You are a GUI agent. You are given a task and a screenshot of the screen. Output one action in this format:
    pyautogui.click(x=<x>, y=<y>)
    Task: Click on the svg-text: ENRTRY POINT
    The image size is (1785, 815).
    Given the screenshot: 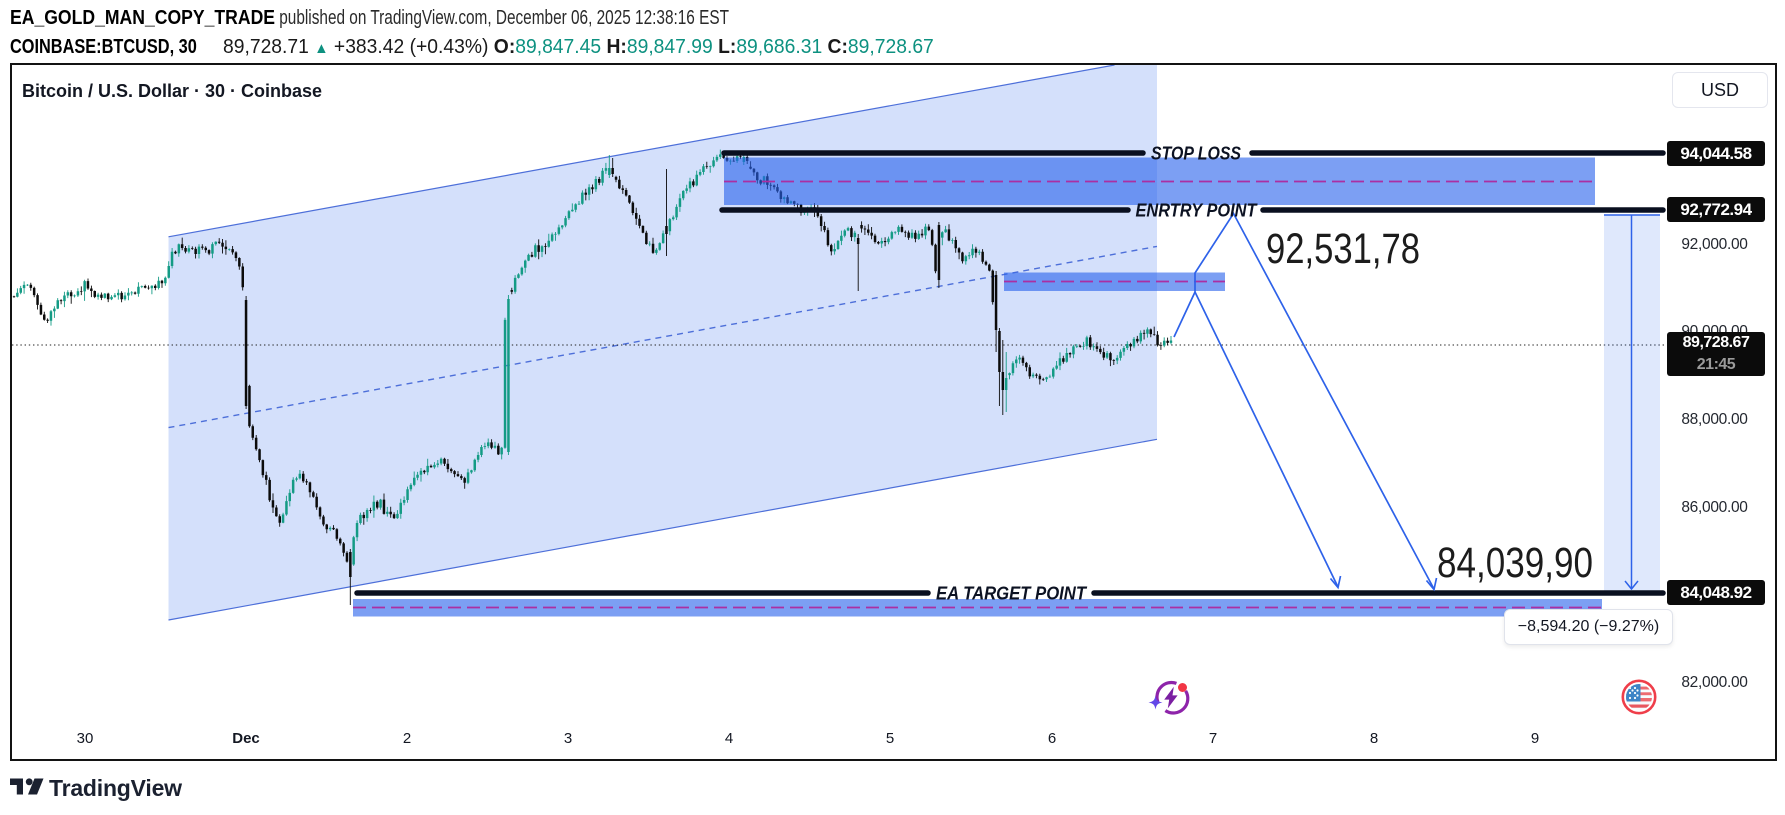 What is the action you would take?
    pyautogui.click(x=1197, y=211)
    